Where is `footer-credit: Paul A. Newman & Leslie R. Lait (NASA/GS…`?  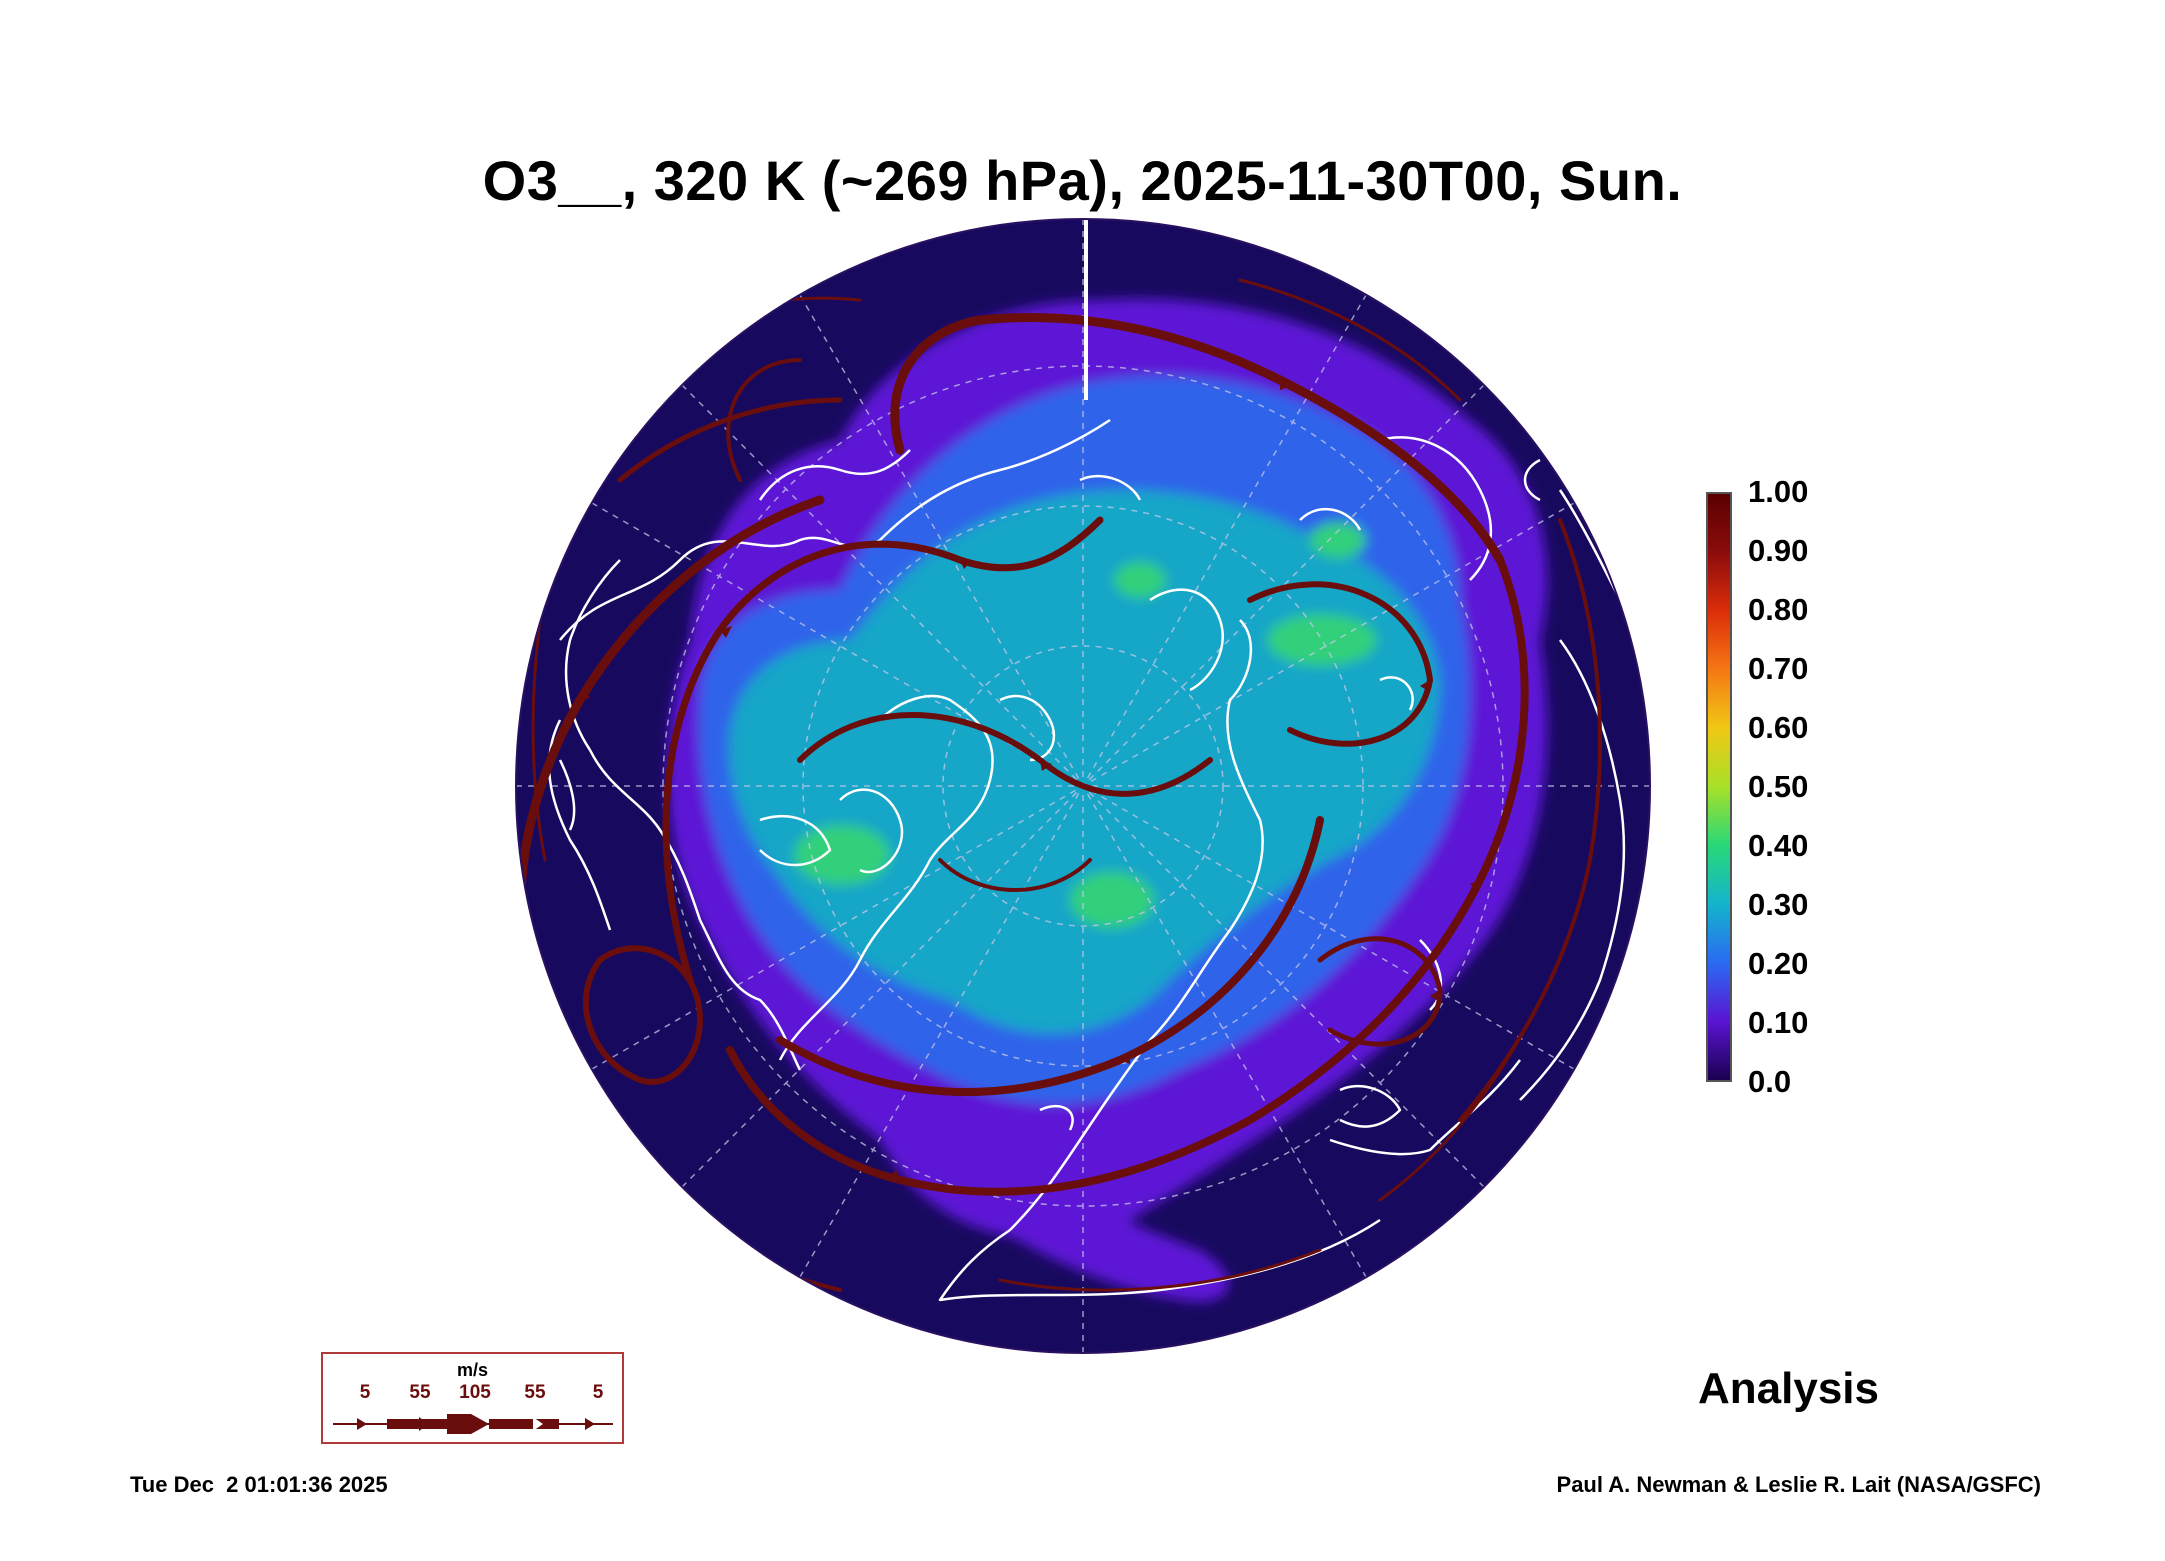 footer-credit: Paul A. Newman & Leslie R. Lait (NASA/GS… is located at coordinates (1798, 1484).